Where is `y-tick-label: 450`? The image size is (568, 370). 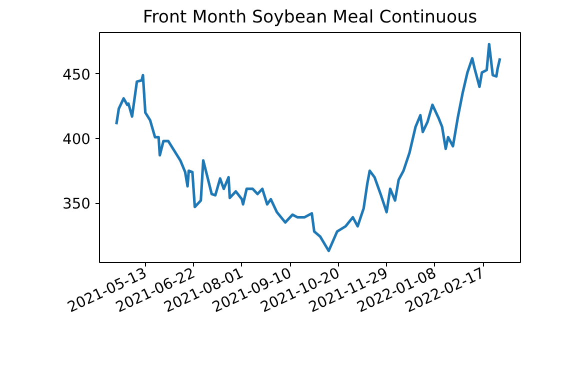 y-tick-label: 450 is located at coordinates (76, 75).